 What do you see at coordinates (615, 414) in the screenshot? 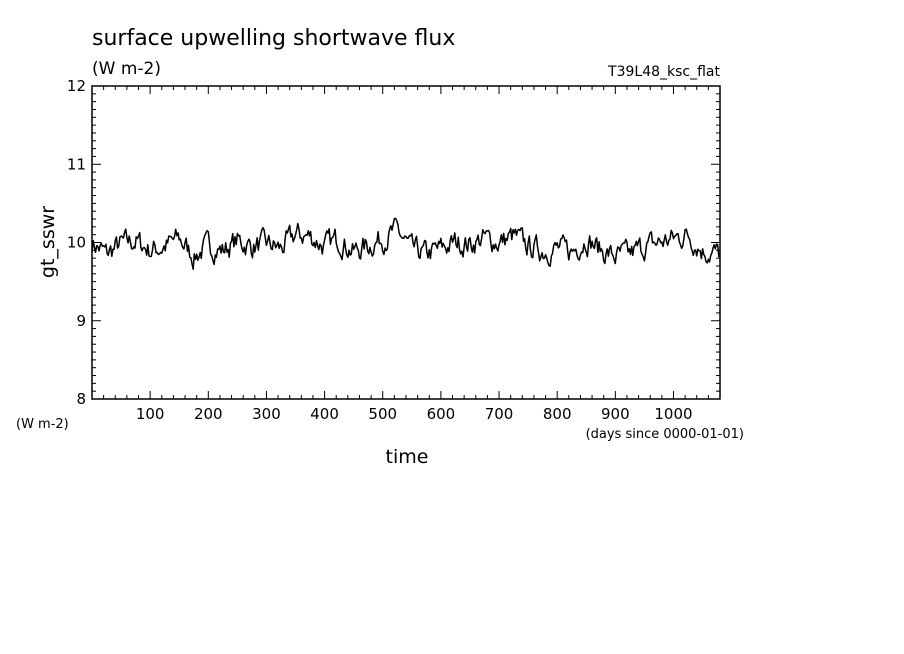
I see `x-tick-label: 900` at bounding box center [615, 414].